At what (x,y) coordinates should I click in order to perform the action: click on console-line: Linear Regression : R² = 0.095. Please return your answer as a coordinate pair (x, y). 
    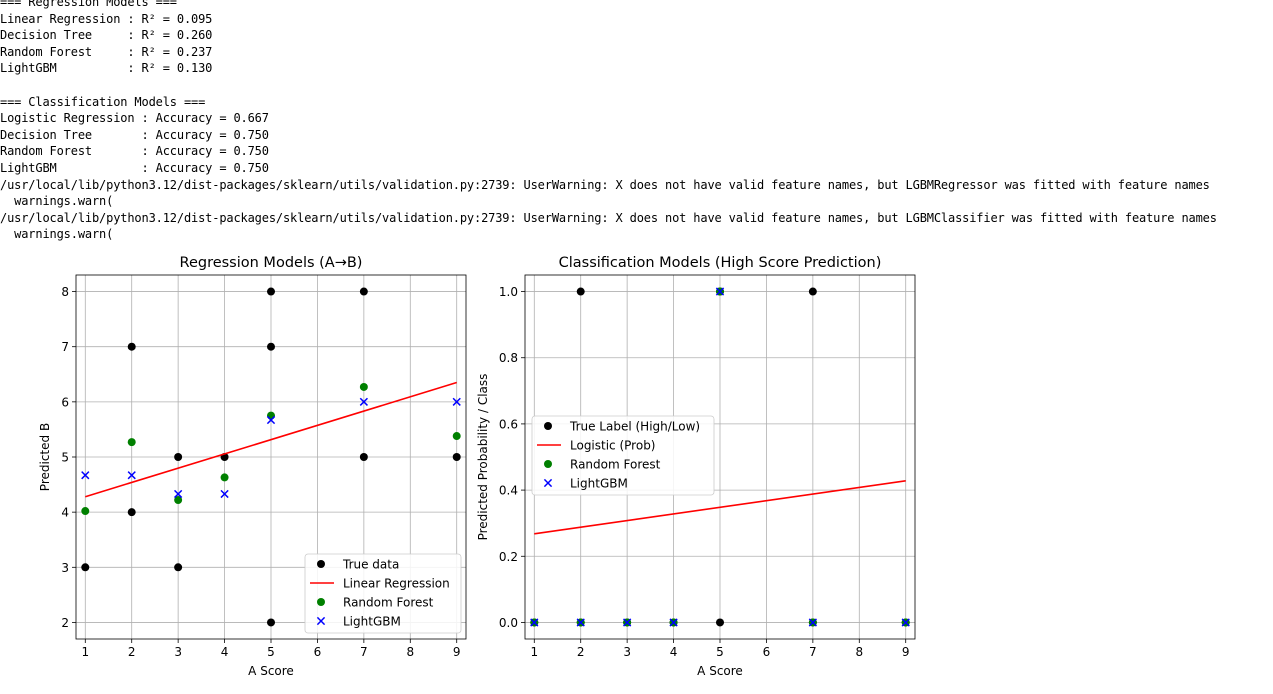
    Looking at the image, I should click on (106, 18).